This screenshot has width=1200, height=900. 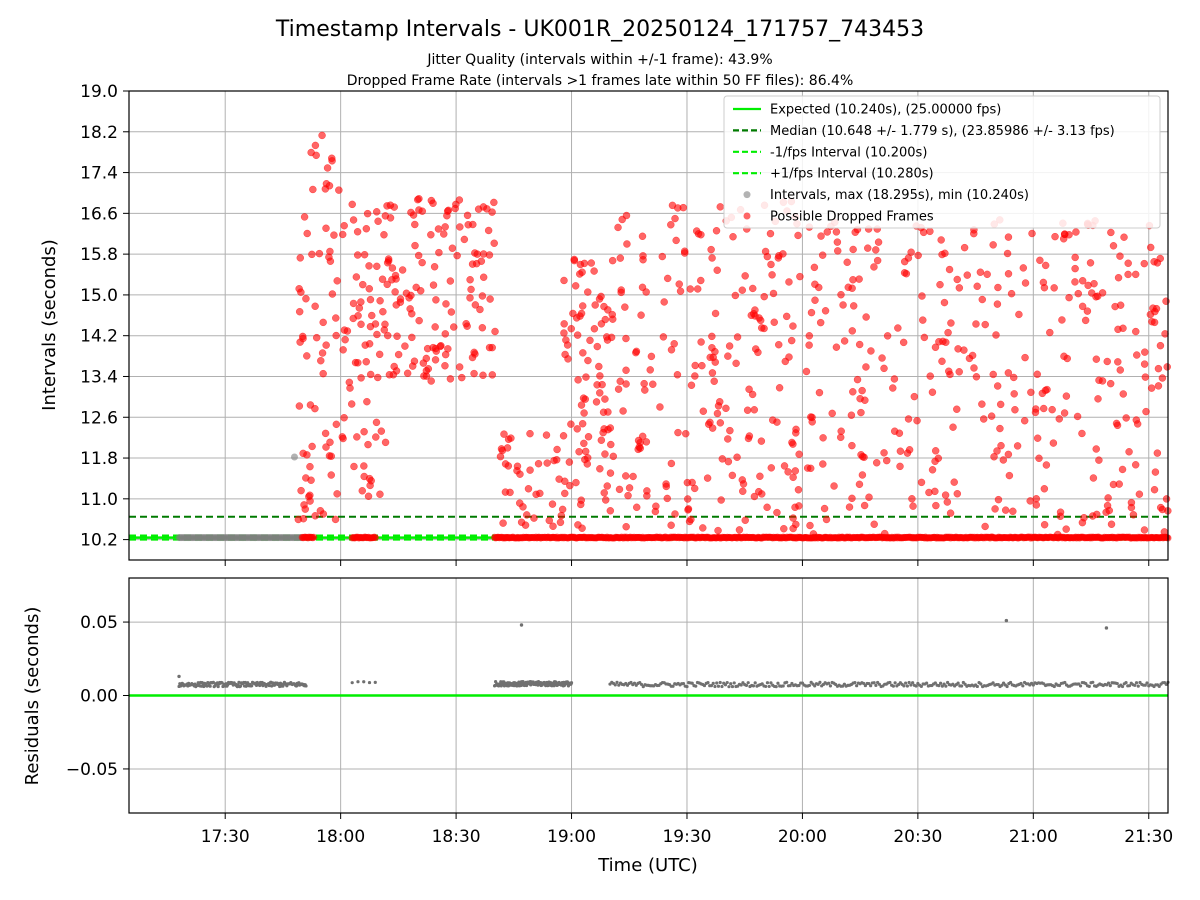 I want to click on legend-entry-label: Intervals, max (18.295s), min (10.240s), so click(x=899, y=195).